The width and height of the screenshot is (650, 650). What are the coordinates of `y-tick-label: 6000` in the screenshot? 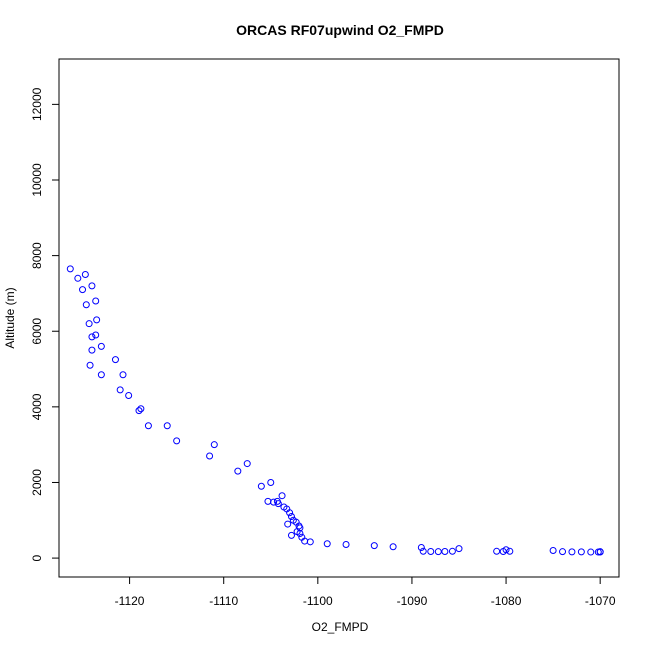 It's located at (37, 331).